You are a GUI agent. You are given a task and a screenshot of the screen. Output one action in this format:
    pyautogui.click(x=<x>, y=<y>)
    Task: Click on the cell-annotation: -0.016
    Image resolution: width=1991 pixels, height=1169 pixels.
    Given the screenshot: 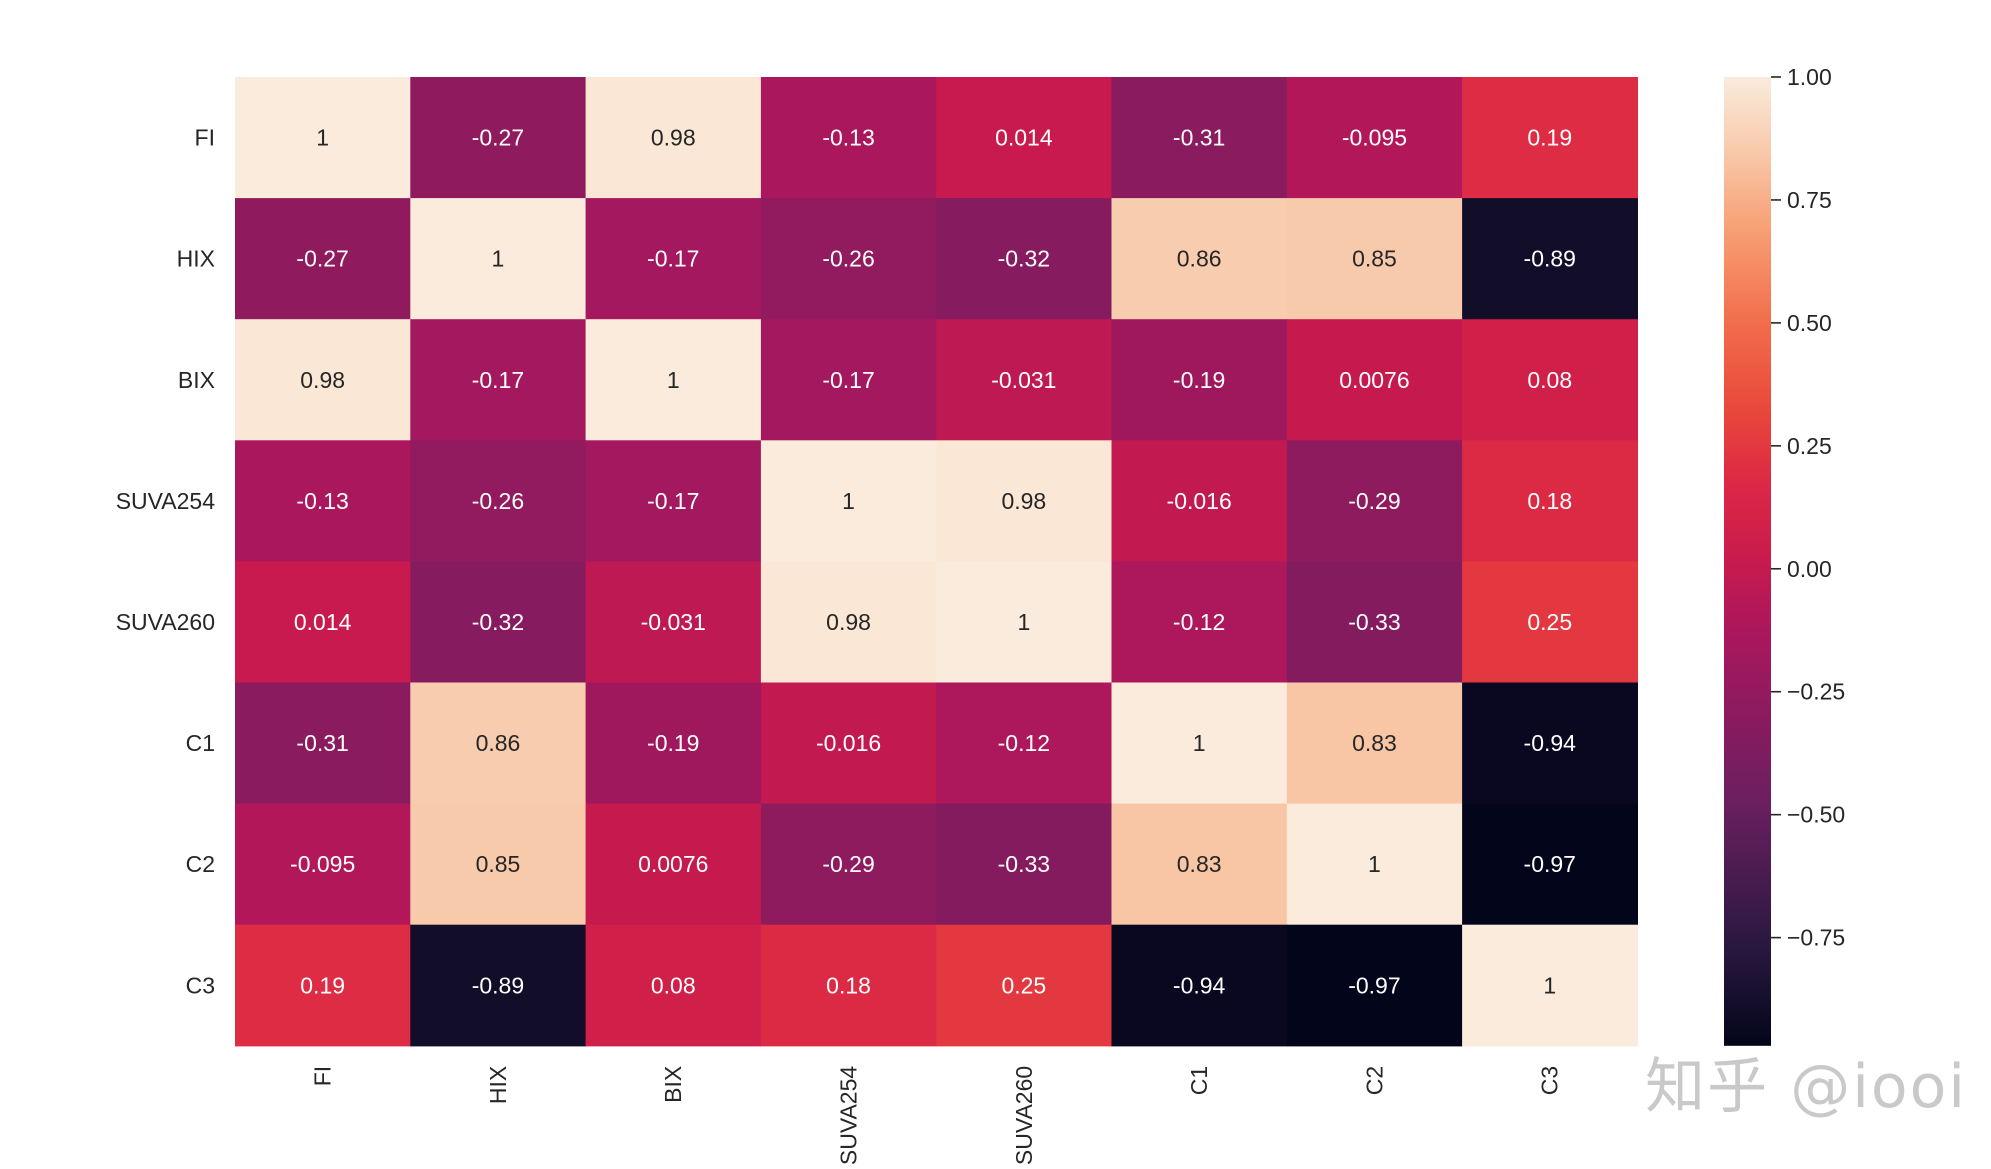 What is the action you would take?
    pyautogui.click(x=848, y=743)
    